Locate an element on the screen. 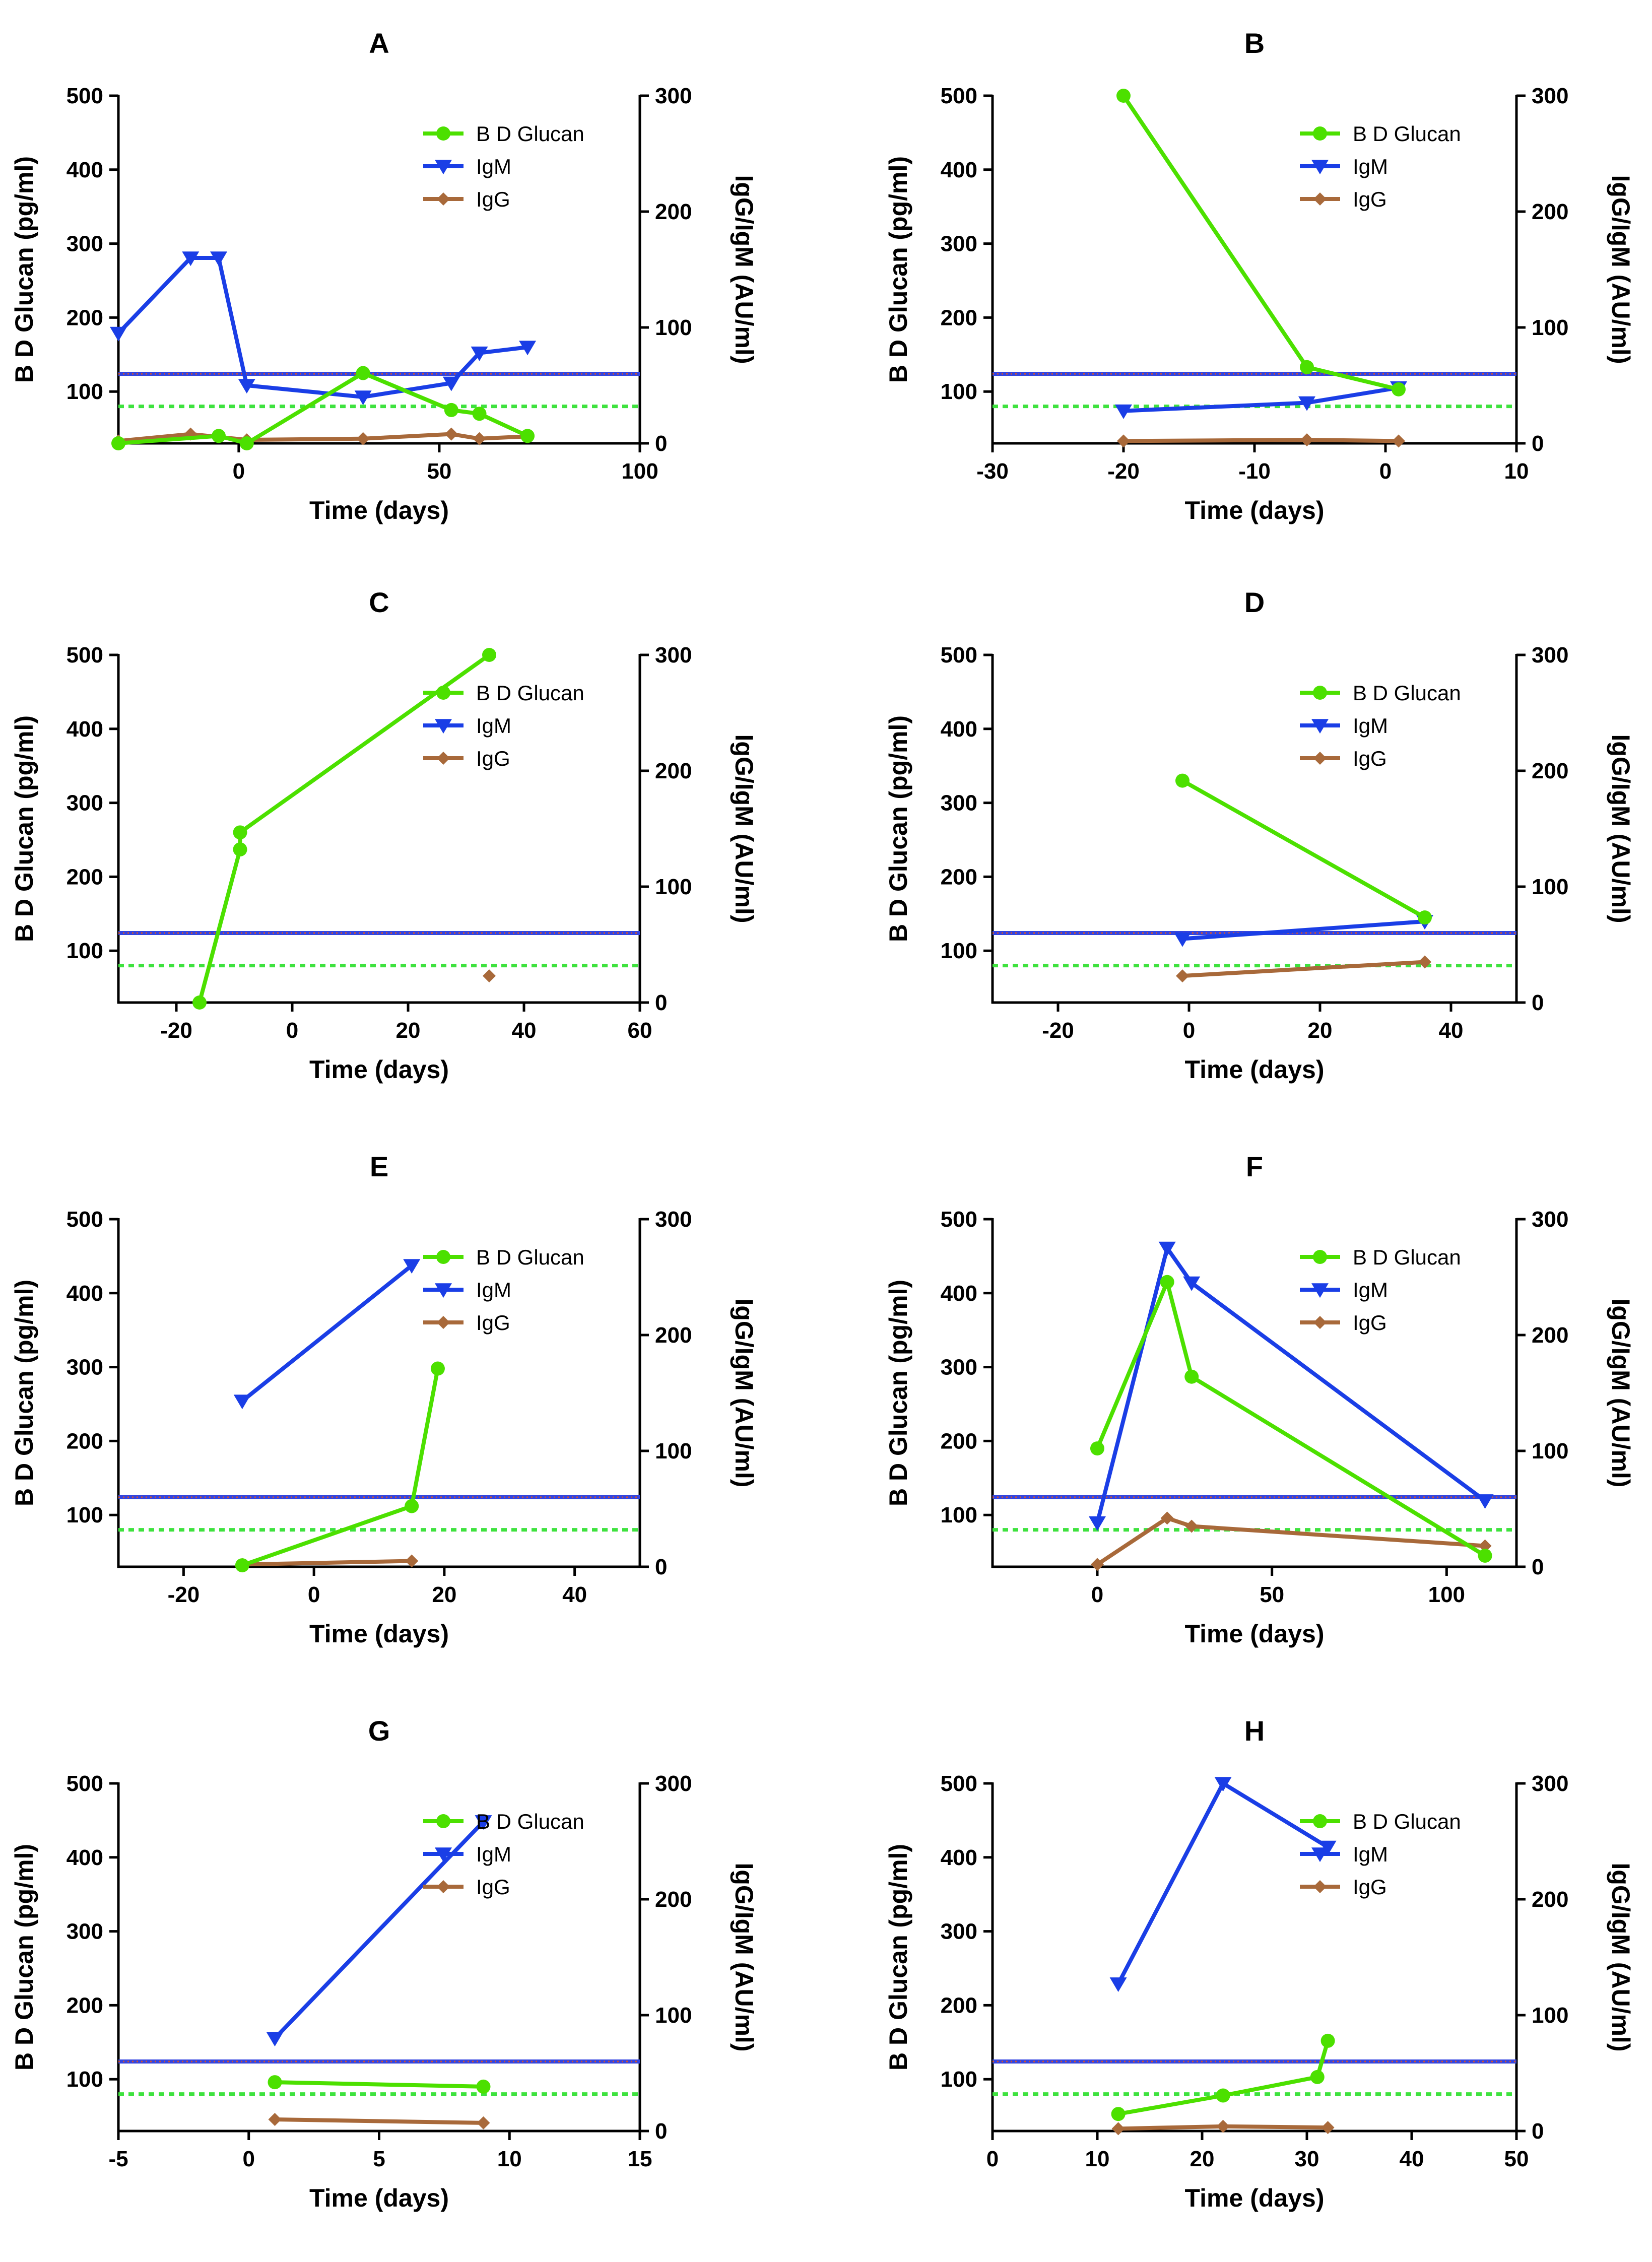 This screenshot has height=2262, width=1652. x-tick-label: 20 is located at coordinates (444, 1594).